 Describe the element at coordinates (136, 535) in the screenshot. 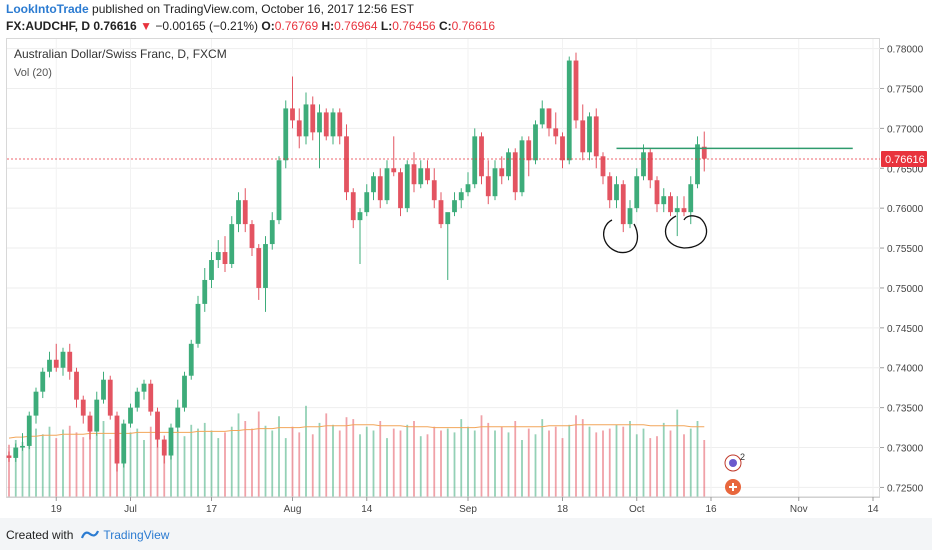

I see `tradingview-brand: TradingView` at that location.